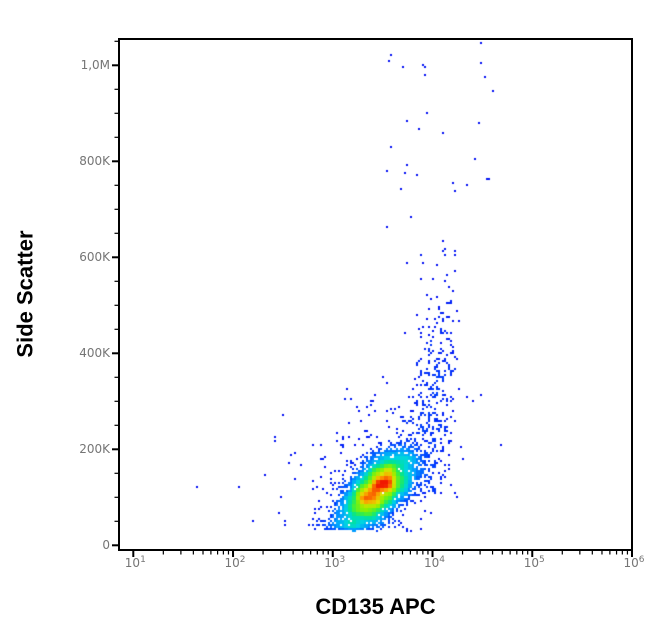 Image resolution: width=652 pixels, height=641 pixels. I want to click on x-tick-label: 106, so click(634, 562).